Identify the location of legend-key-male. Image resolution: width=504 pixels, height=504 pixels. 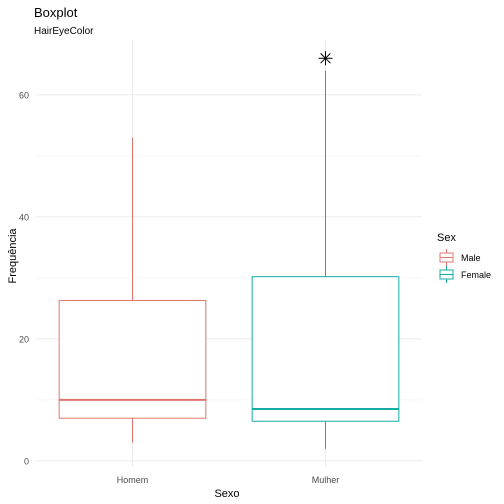
(446, 257).